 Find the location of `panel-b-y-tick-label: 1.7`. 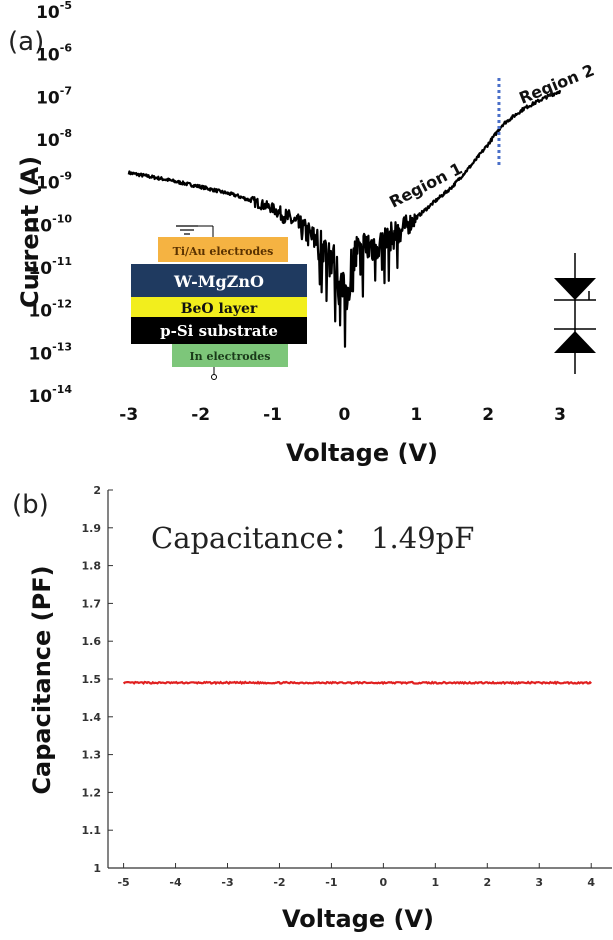

panel-b-y-tick-label: 1.7 is located at coordinates (92, 603).